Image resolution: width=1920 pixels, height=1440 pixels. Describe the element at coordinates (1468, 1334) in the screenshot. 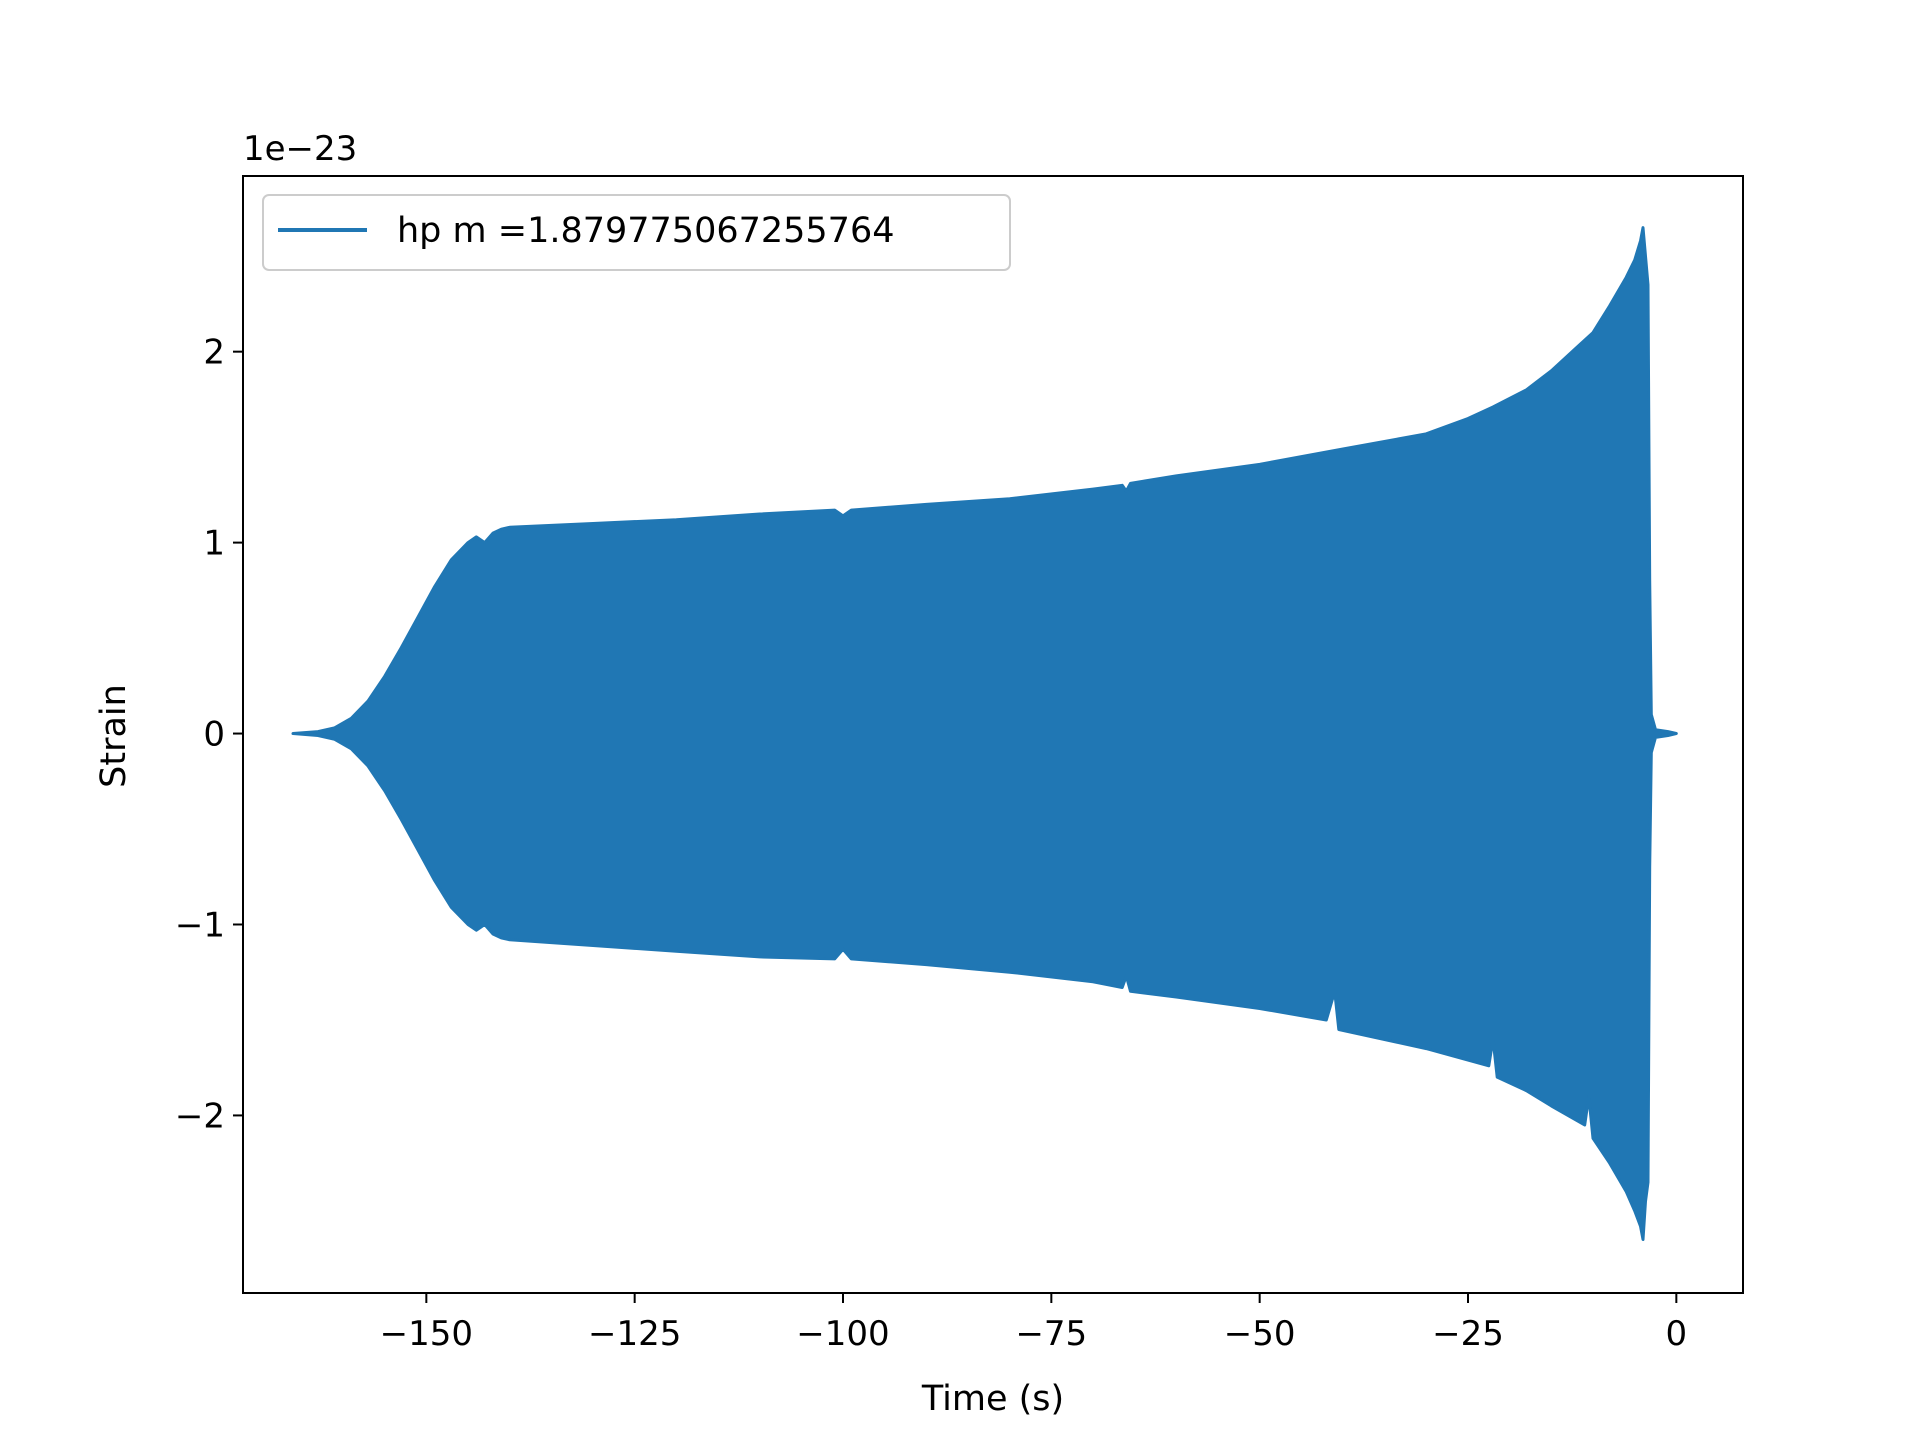

I see `x-tick-label: −25` at that location.